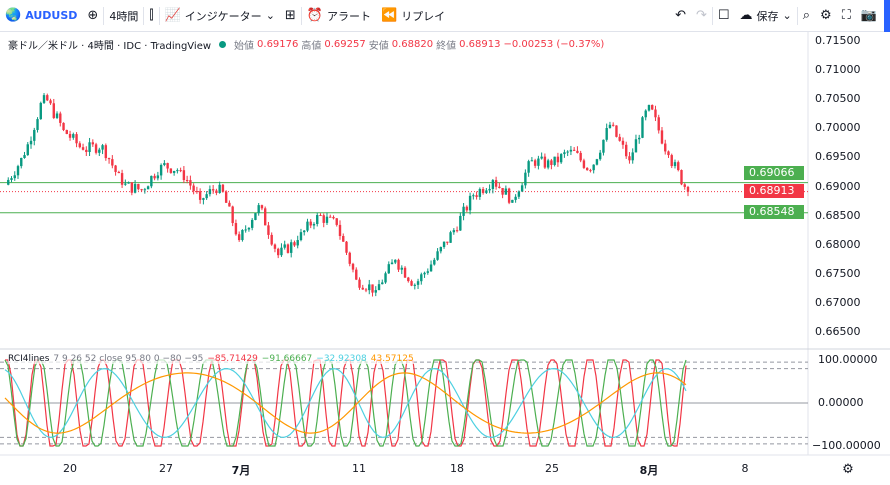  I want to click on panel-edge, so click(887, 16).